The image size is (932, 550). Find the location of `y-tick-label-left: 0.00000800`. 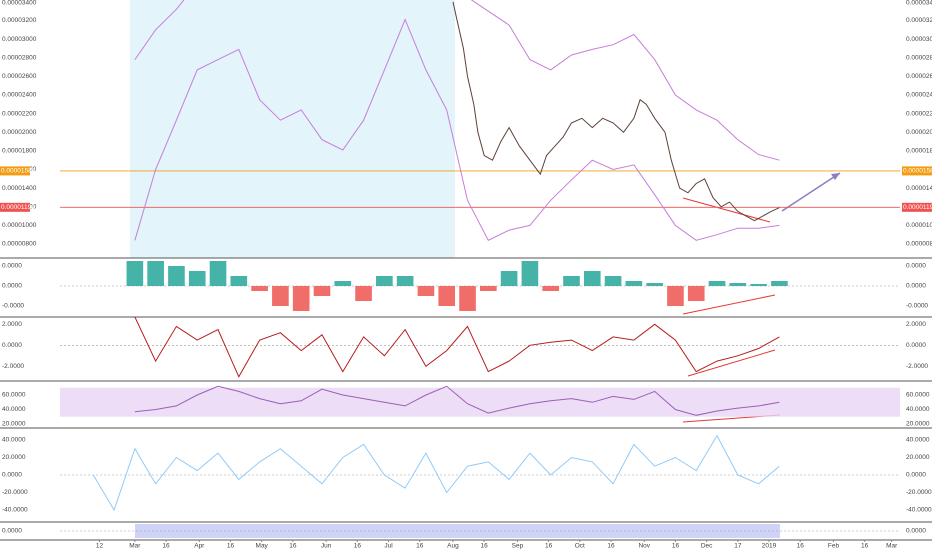

y-tick-label-left: 0.00000800 is located at coordinates (19, 244).